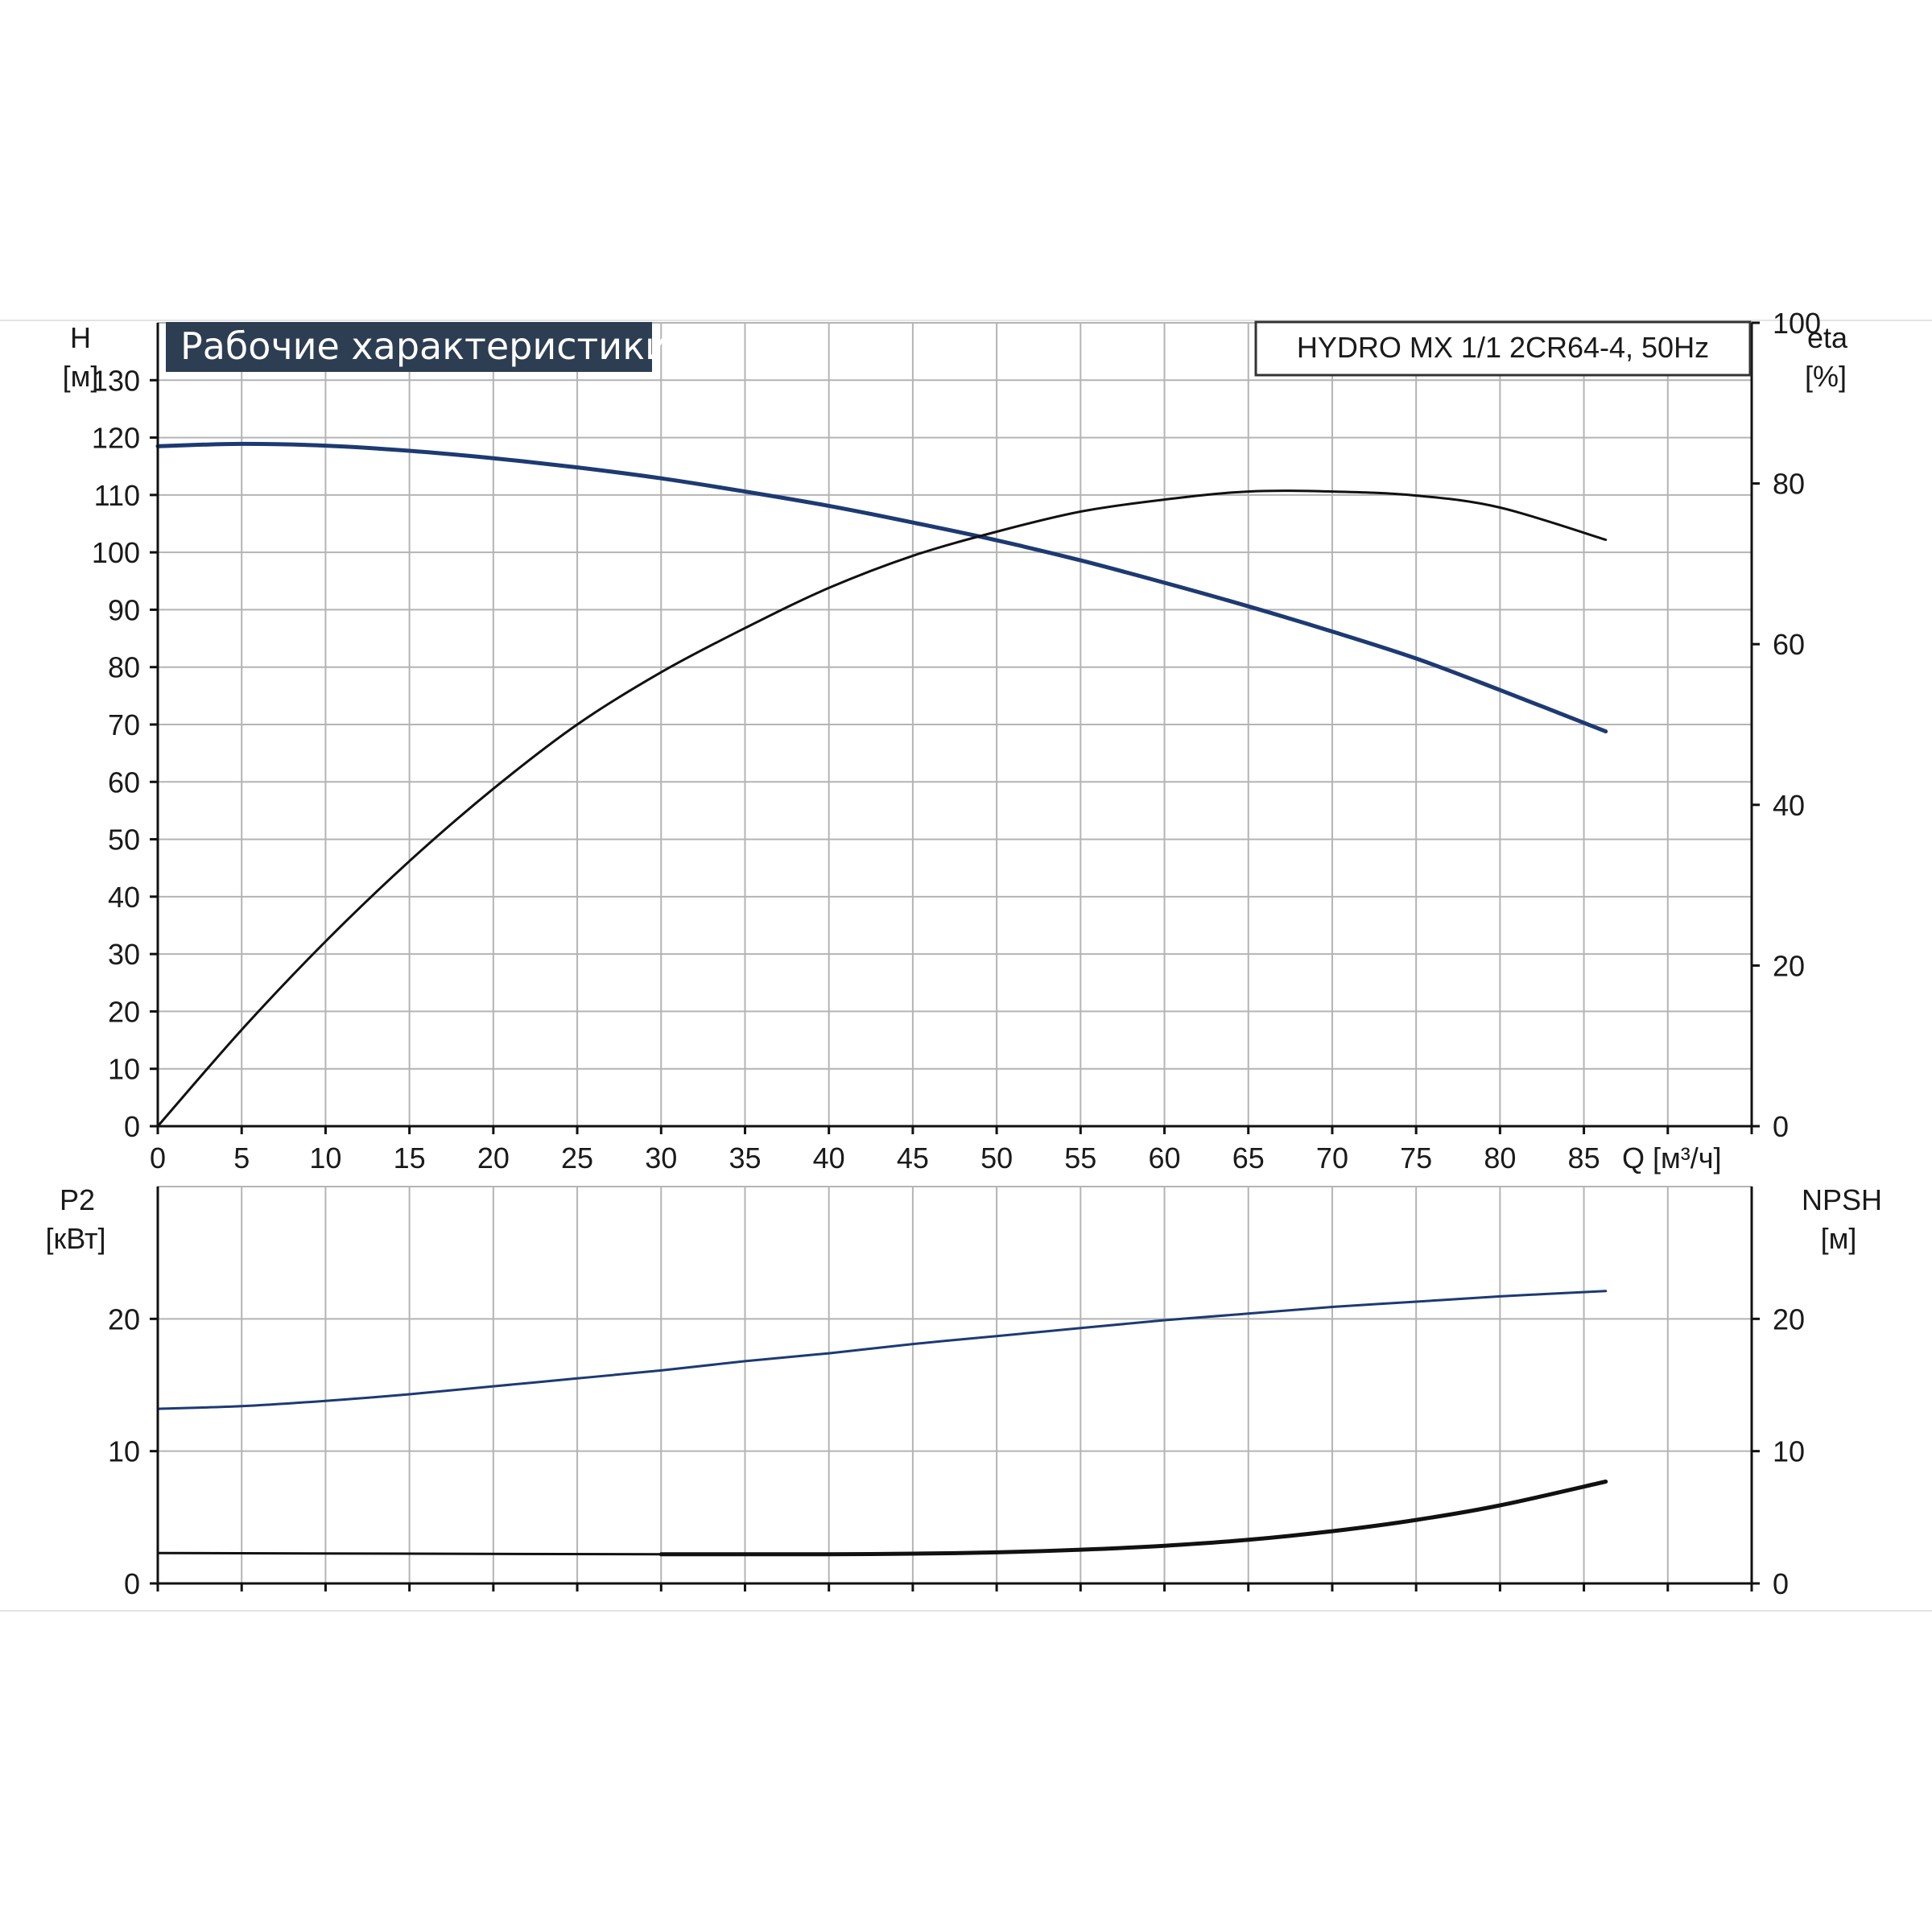 This screenshot has width=1932, height=1932. I want to click on bottom-right-tick-label: 10, so click(1789, 1451).